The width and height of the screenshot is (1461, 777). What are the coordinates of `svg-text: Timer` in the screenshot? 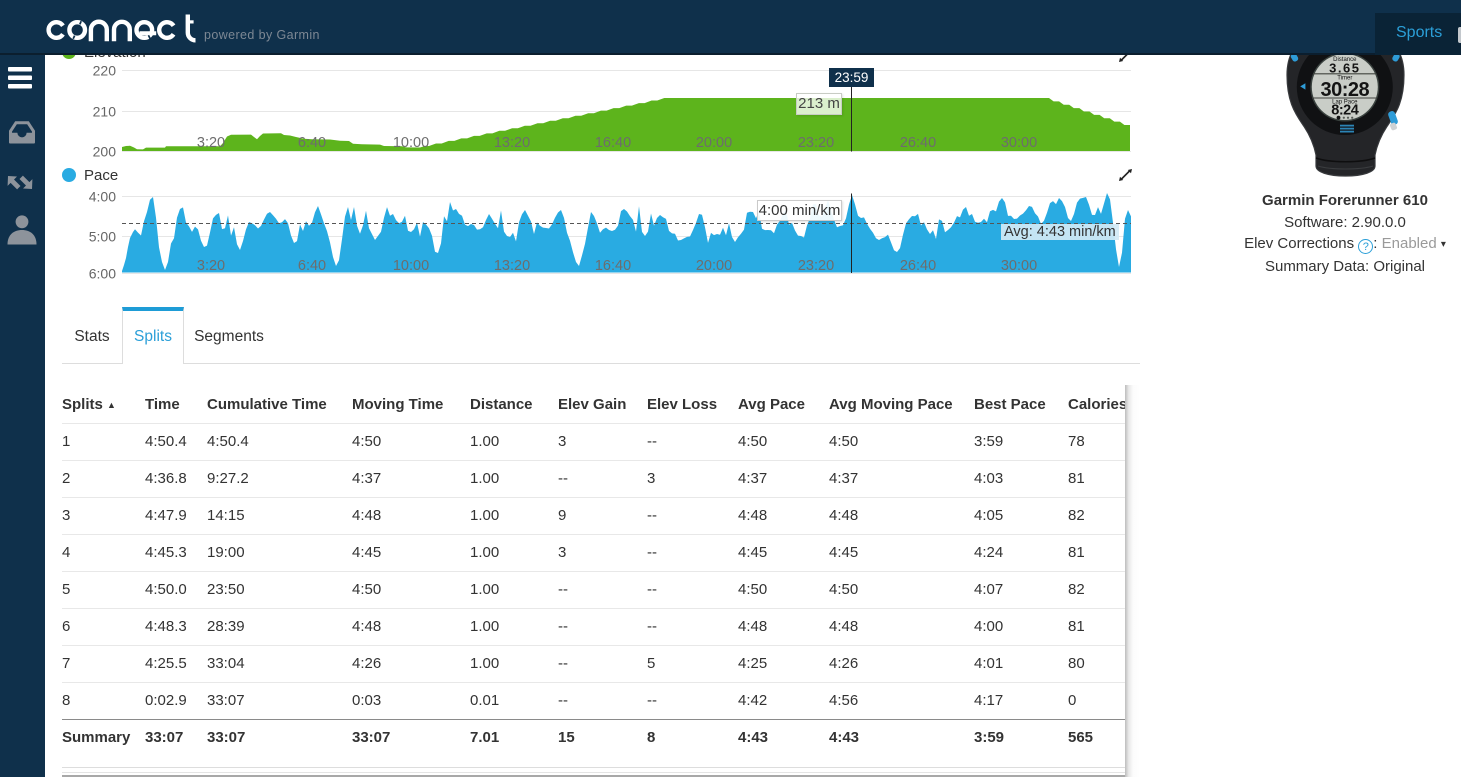 It's located at (1344, 79).